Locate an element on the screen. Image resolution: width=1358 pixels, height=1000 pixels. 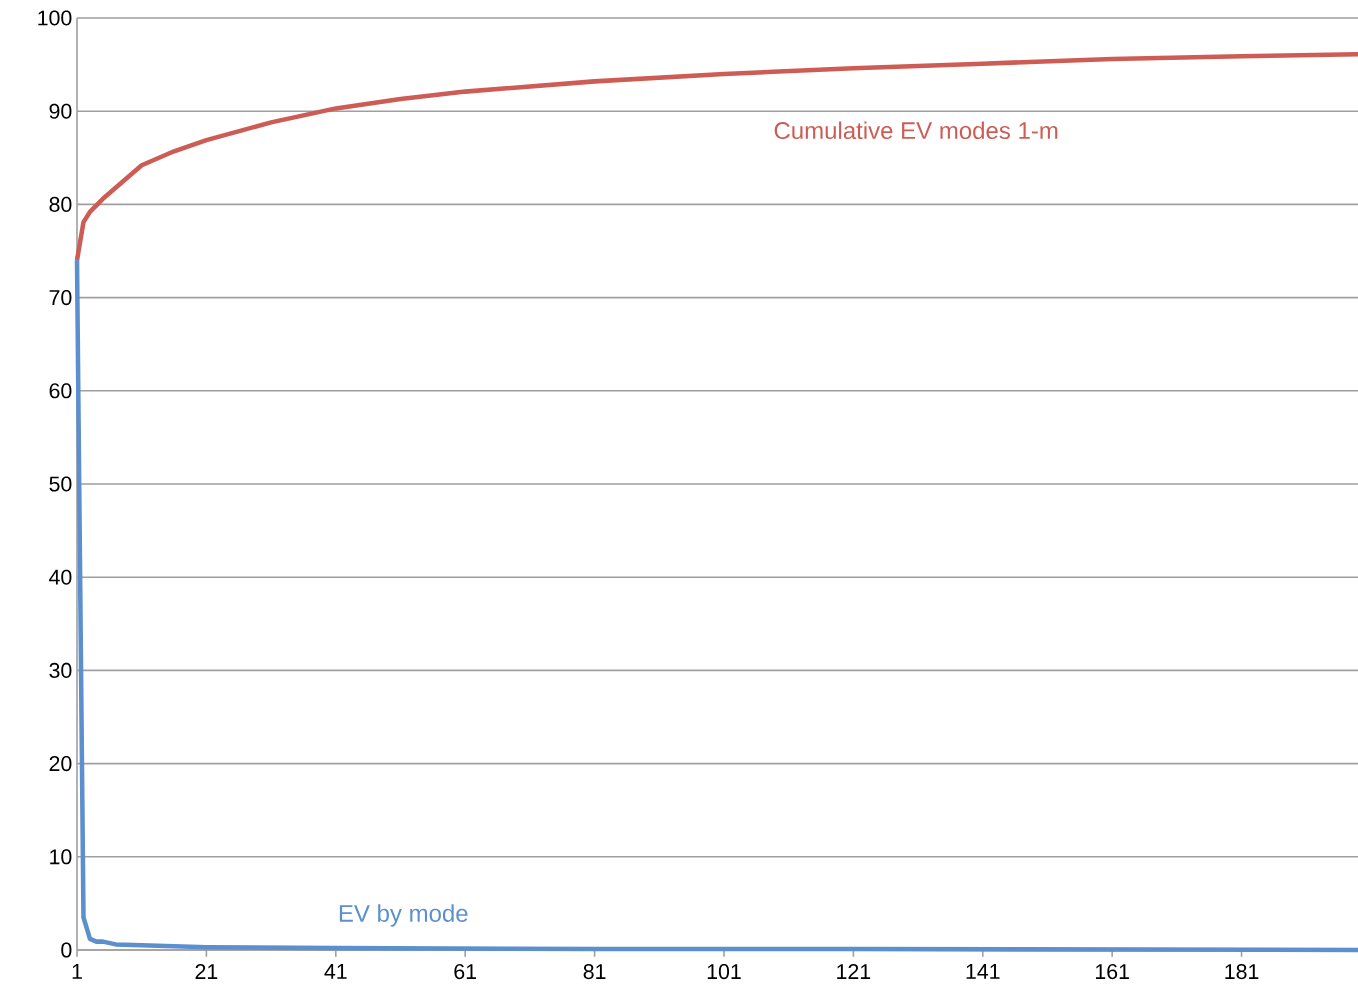
x-tick-label: 21 is located at coordinates (206, 971).